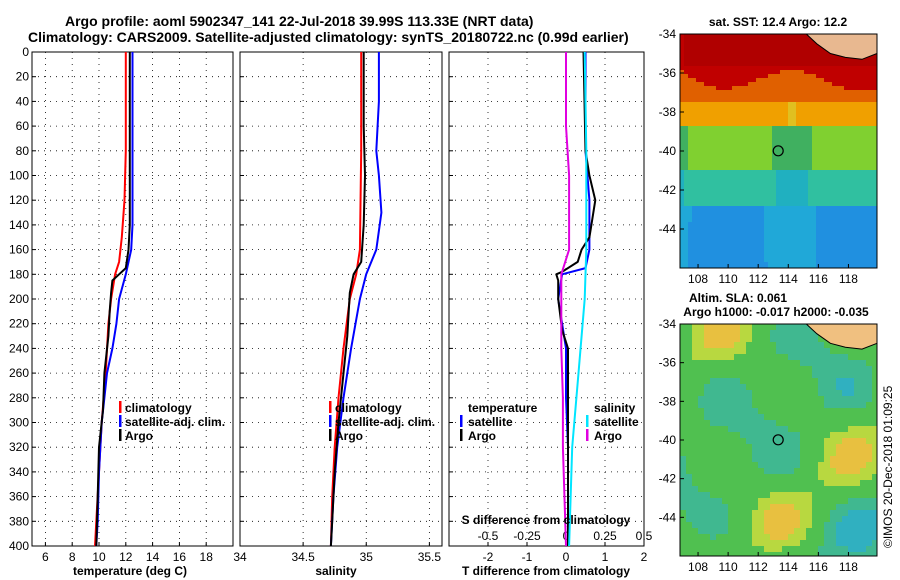 This screenshot has height=580, width=900. Describe the element at coordinates (587, 435) in the screenshot. I see `legend-swatch-s-argo` at that location.